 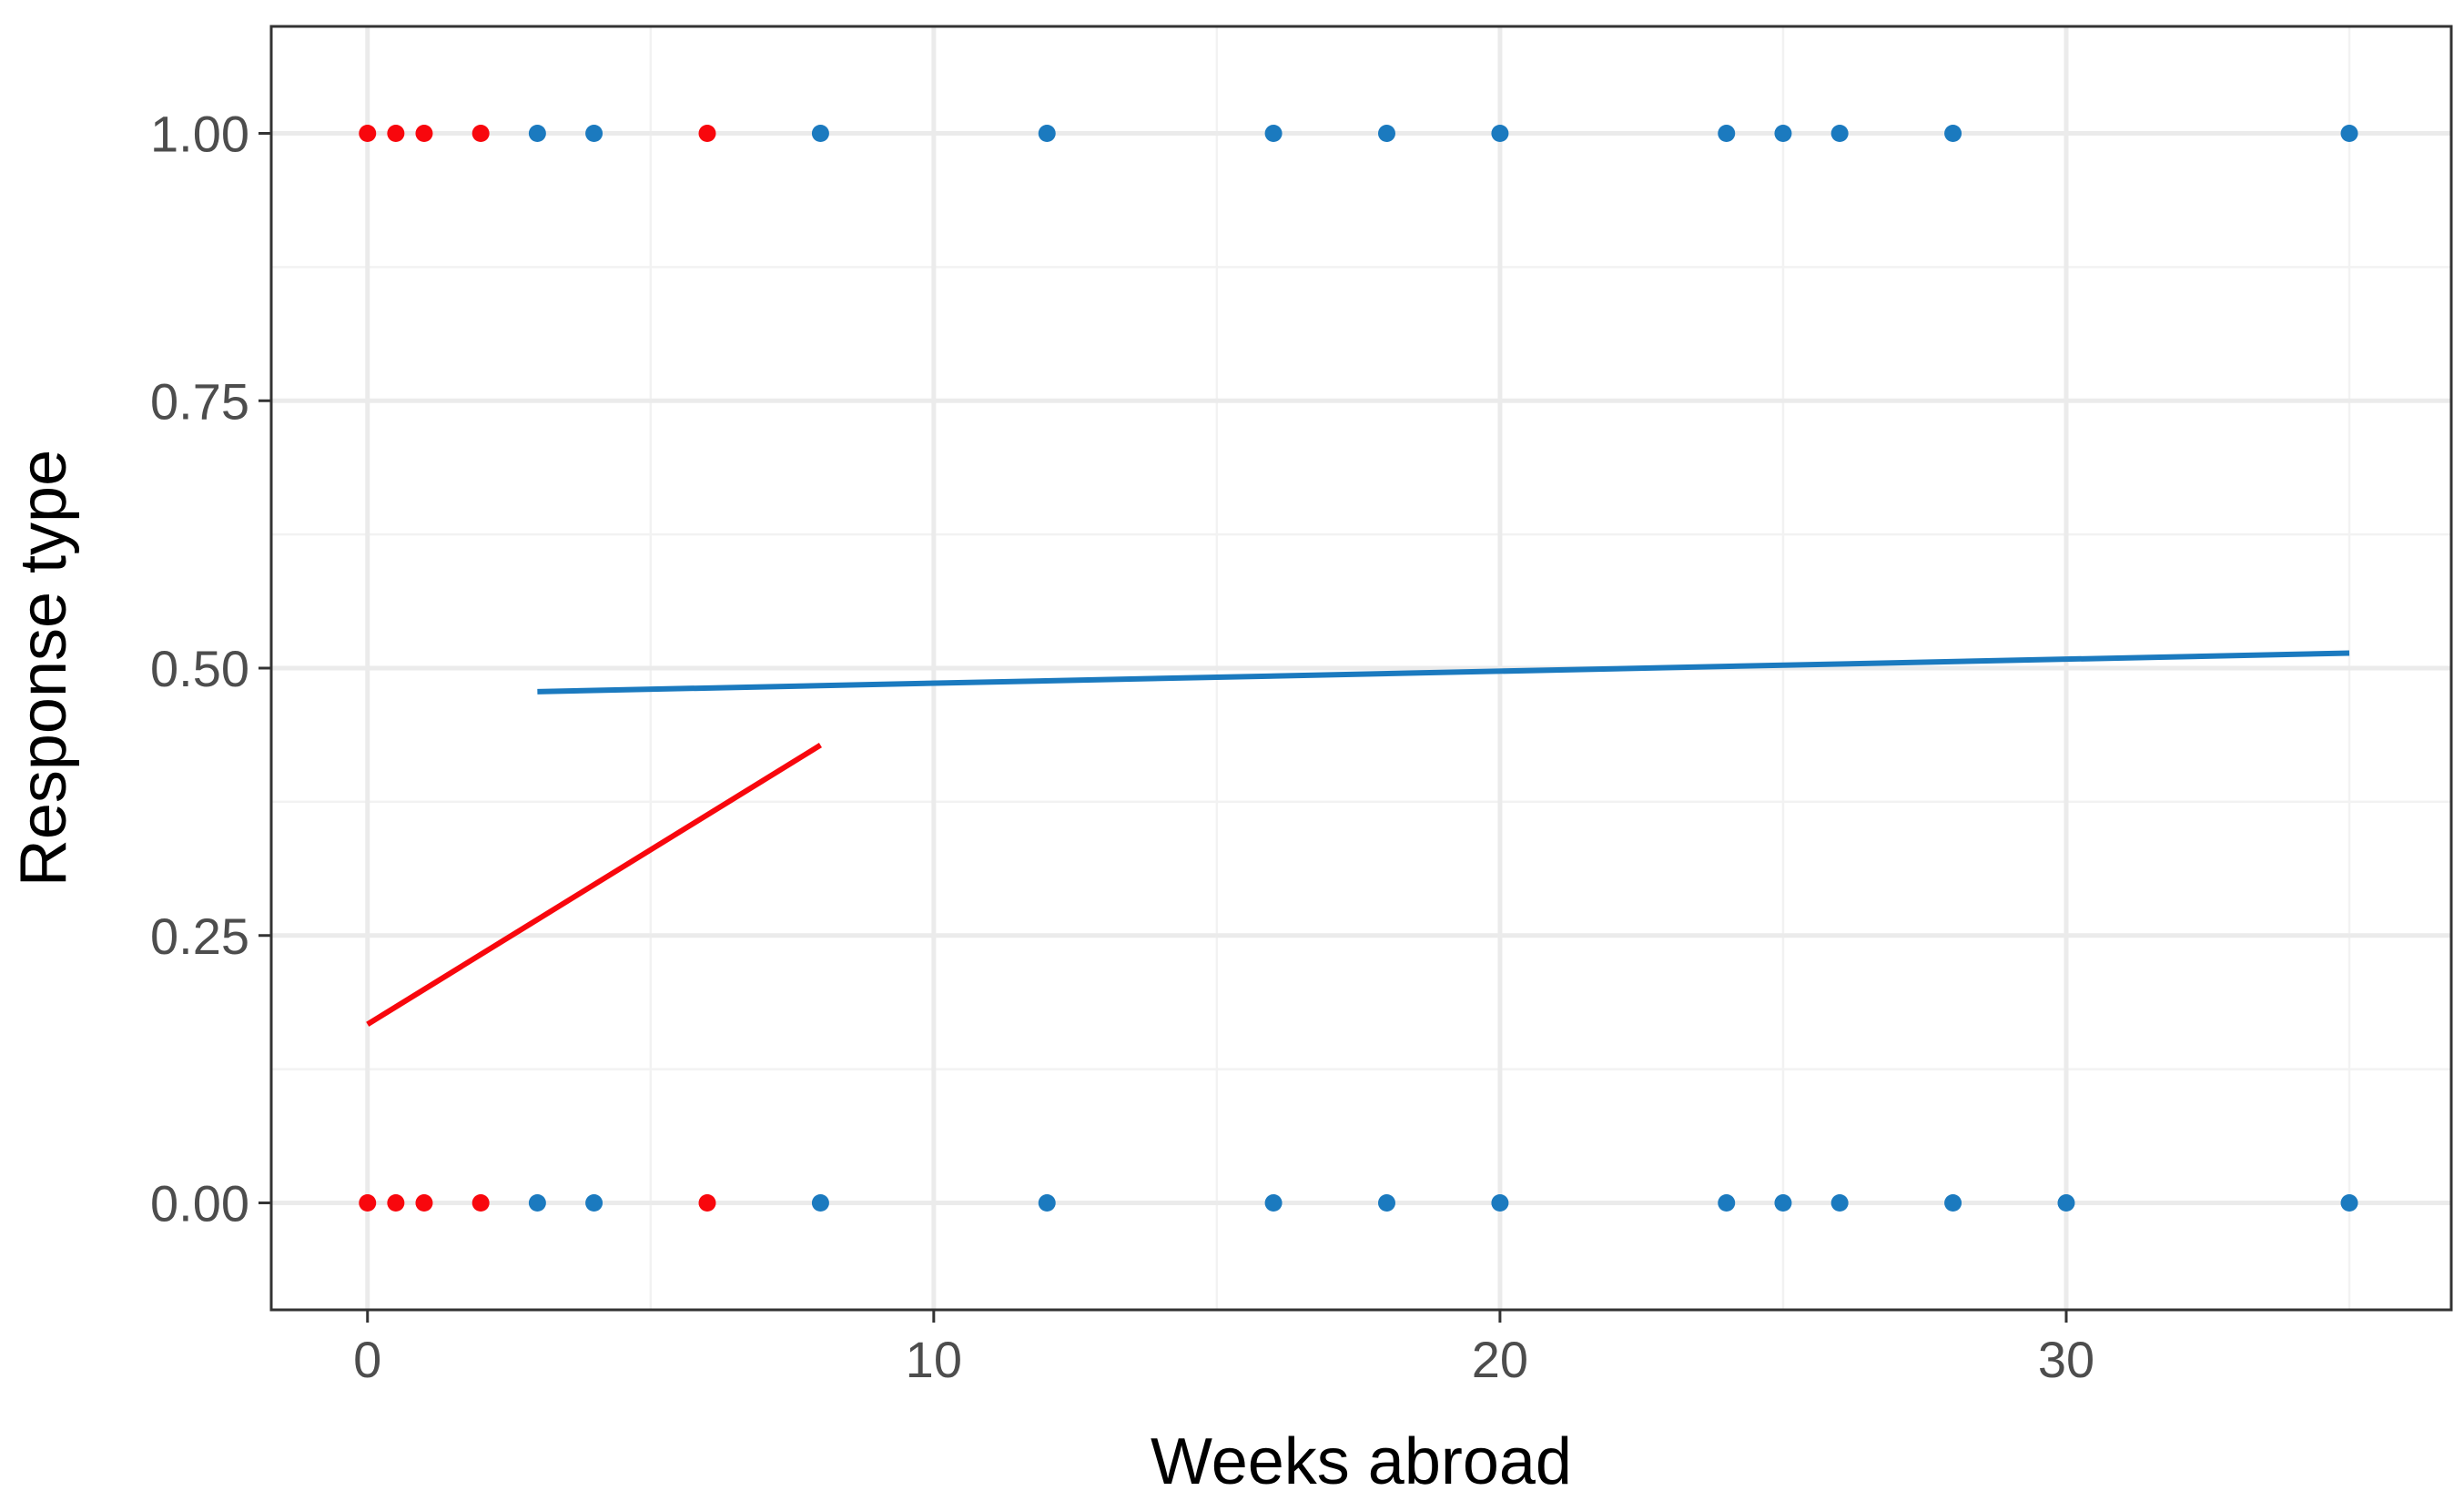 I want to click on x-axis-title: Weeks abroad, so click(x=1362, y=1461).